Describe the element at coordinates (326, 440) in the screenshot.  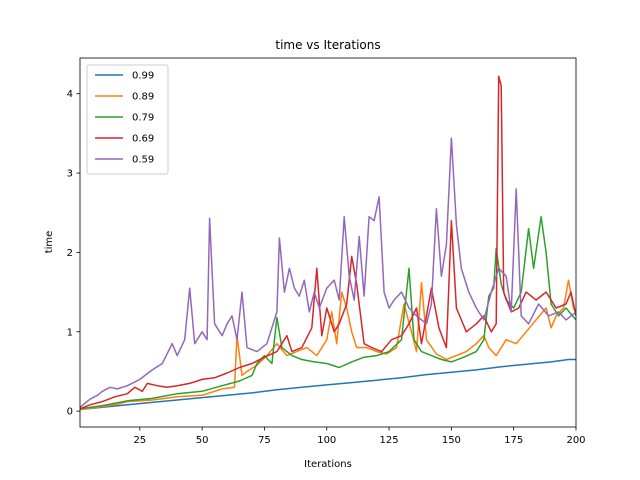
I see `x-tick-label-3: 100` at that location.